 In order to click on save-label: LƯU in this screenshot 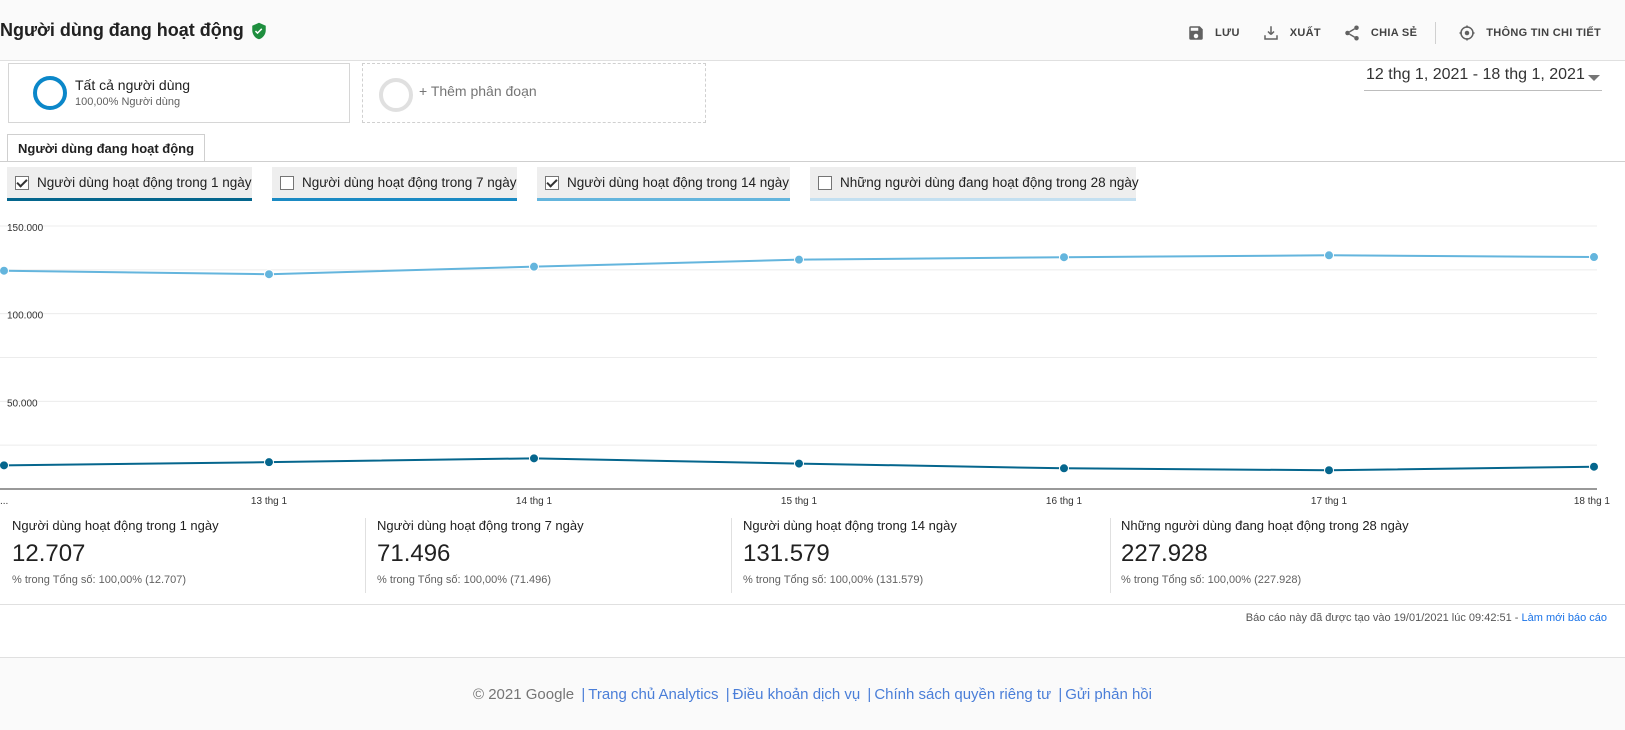, I will do `click(1227, 33)`.